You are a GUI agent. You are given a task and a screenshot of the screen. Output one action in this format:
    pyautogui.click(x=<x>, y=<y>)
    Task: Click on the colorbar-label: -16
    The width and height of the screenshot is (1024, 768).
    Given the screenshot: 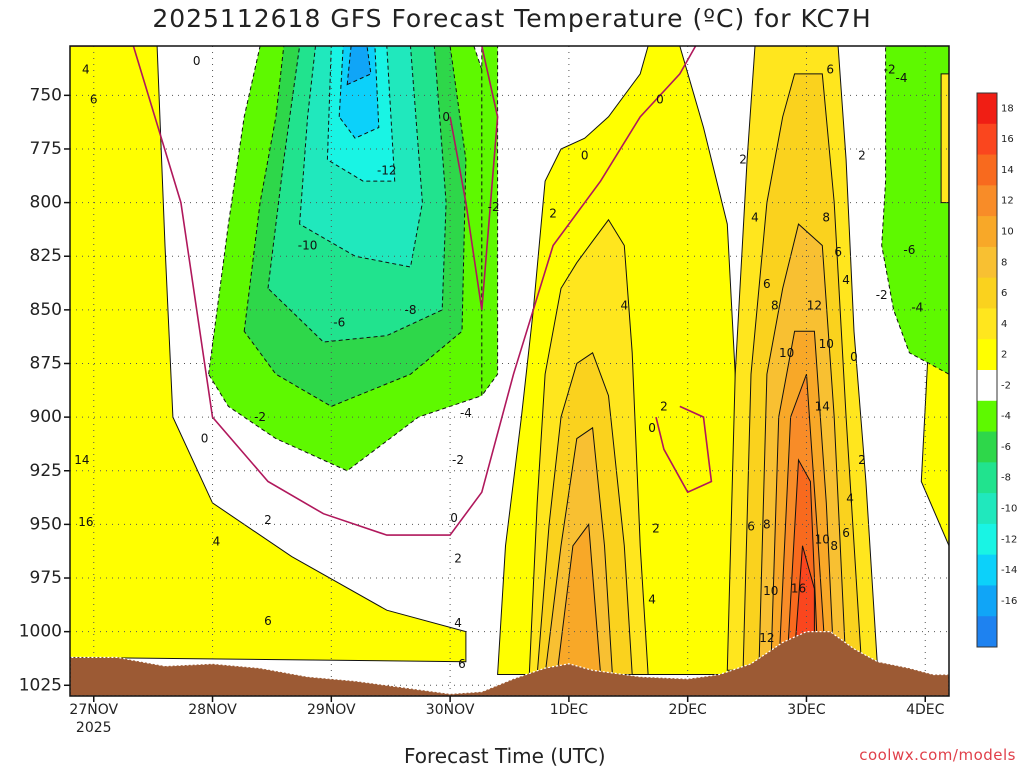 What is the action you would take?
    pyautogui.click(x=1009, y=601)
    